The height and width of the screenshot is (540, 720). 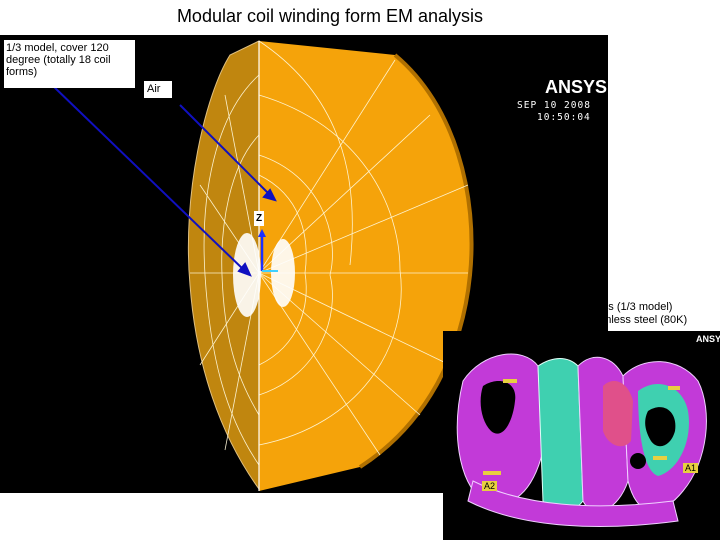 What do you see at coordinates (560, 435) in the screenshot?
I see `coil-form-middle` at bounding box center [560, 435].